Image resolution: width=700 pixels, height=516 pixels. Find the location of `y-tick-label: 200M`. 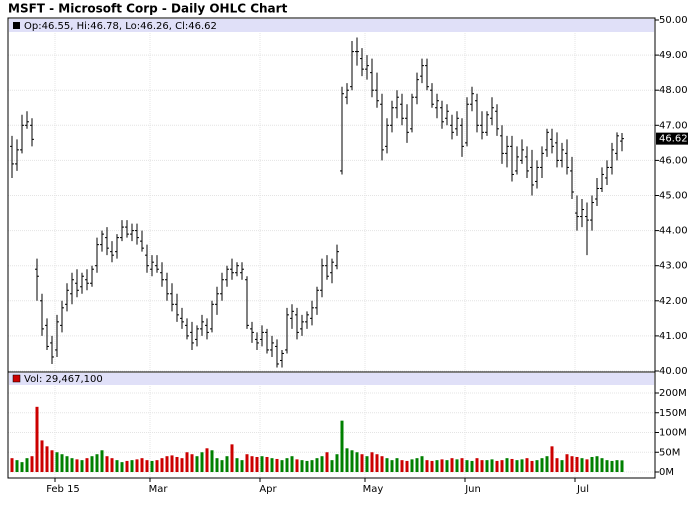

y-tick-label: 200M is located at coordinates (673, 393).